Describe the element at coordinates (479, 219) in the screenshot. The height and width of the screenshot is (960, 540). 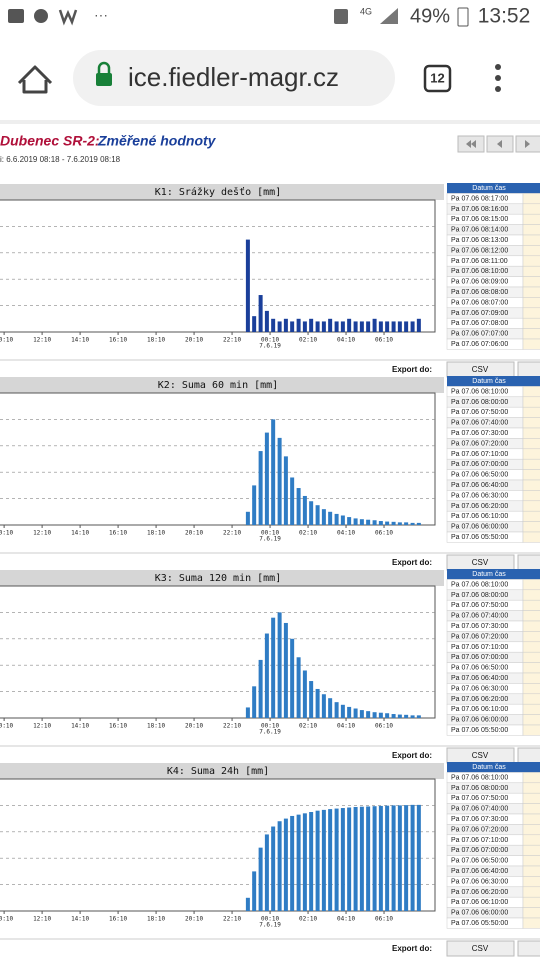
I see `table-cell-text: Pa 07.06 08:15:00` at that location.